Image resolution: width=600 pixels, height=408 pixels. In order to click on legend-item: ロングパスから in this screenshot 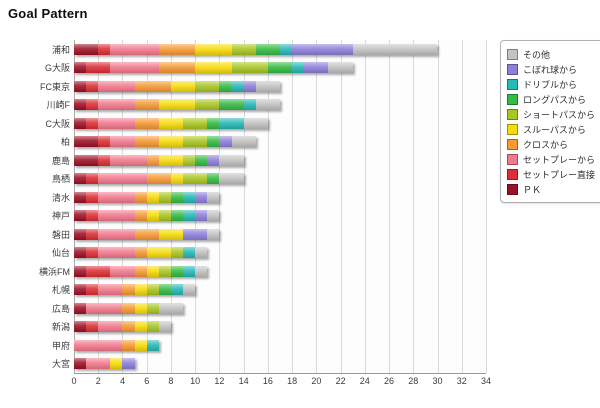, I will do `click(553, 99)`.